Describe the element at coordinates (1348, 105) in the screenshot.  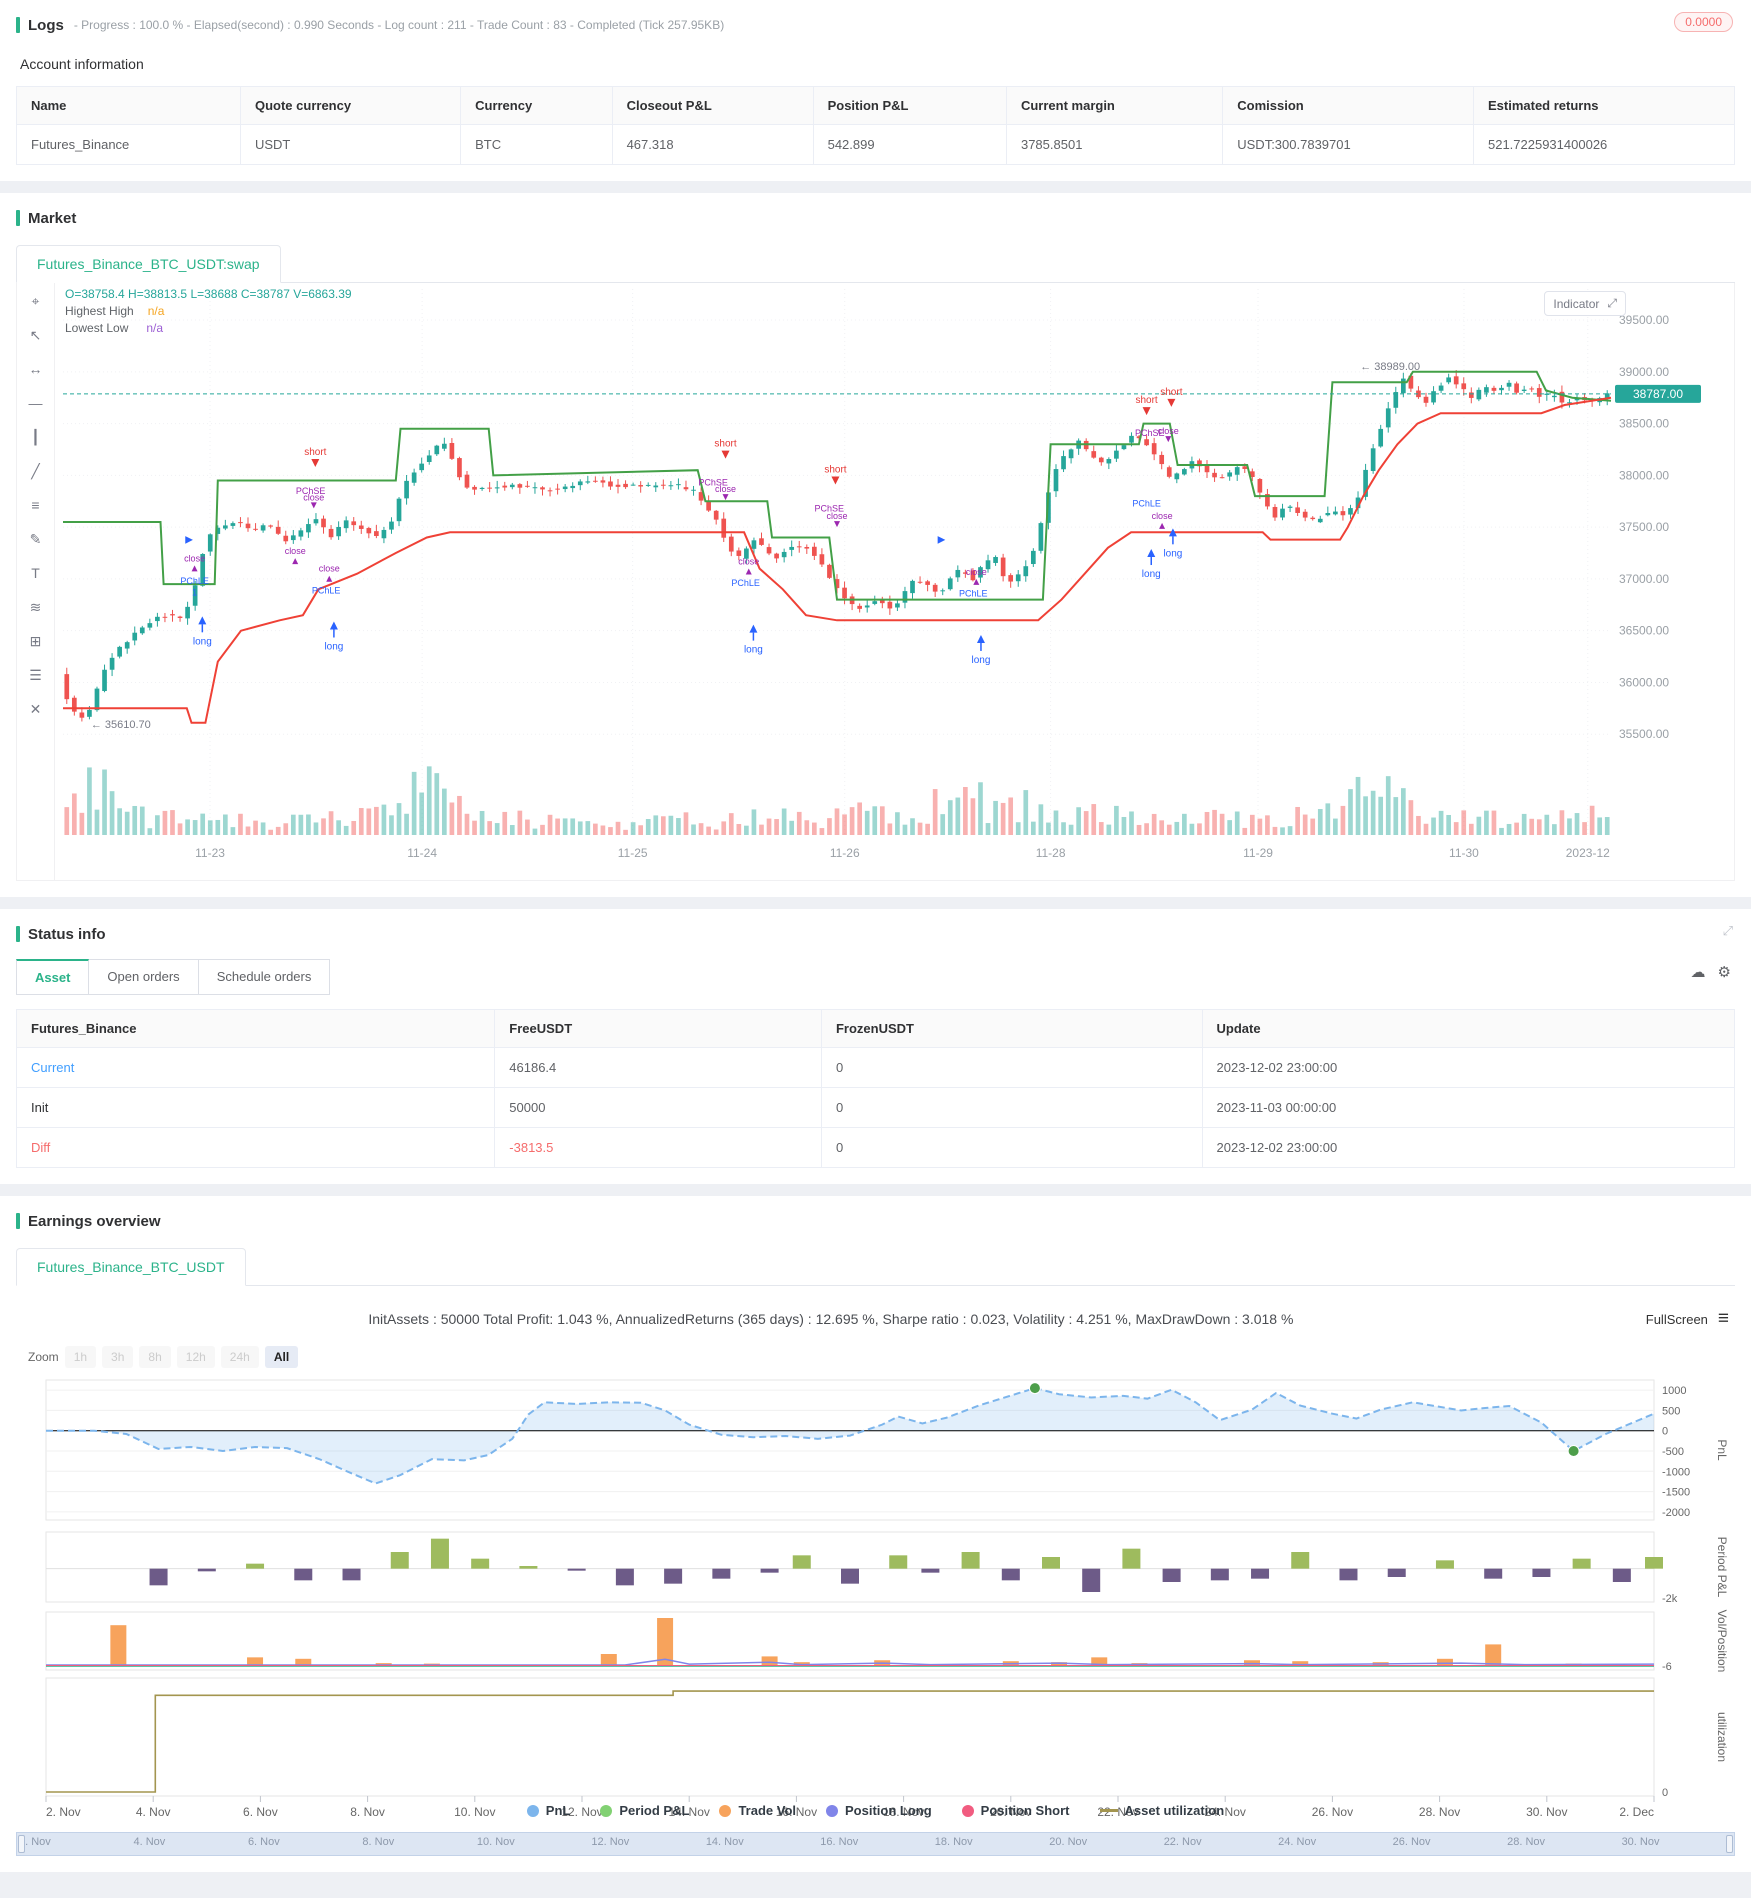
I see `account-col-header: Comission` at that location.